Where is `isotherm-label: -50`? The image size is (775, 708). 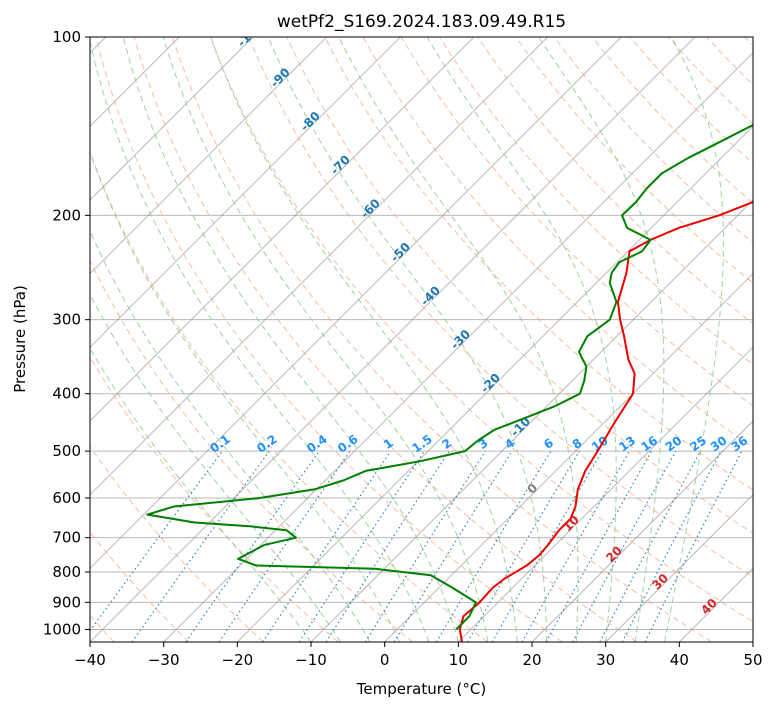 isotherm-label: -50 is located at coordinates (400, 252).